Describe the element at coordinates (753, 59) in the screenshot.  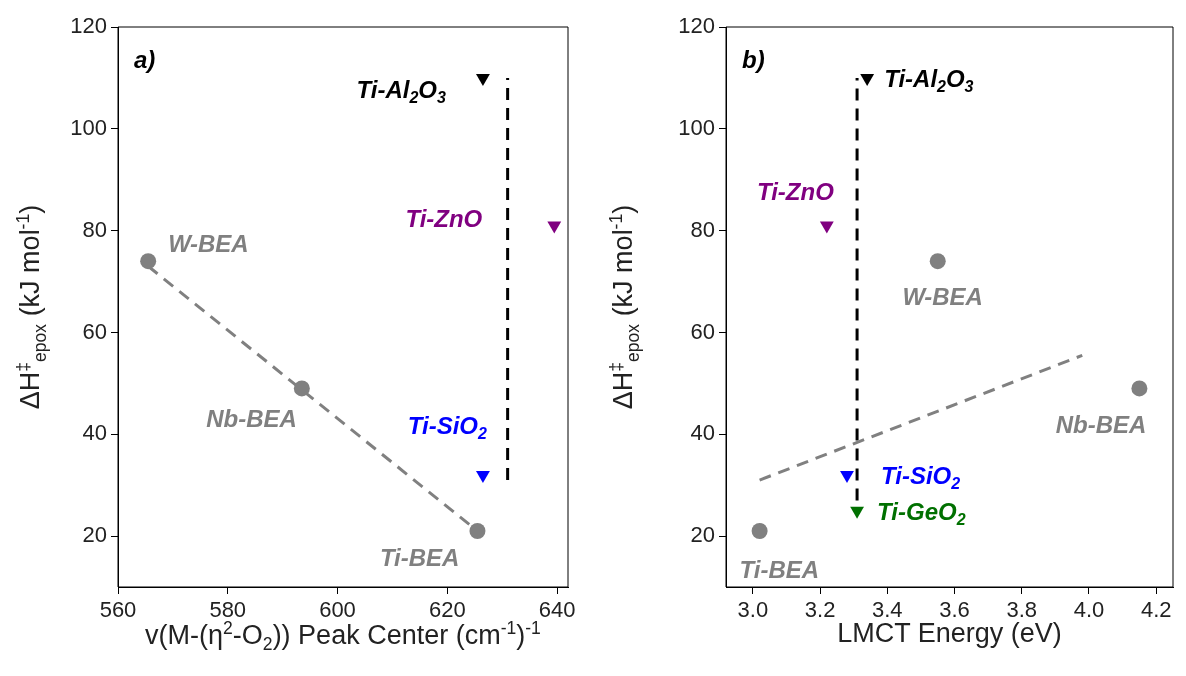
I see `annotation: b)` at that location.